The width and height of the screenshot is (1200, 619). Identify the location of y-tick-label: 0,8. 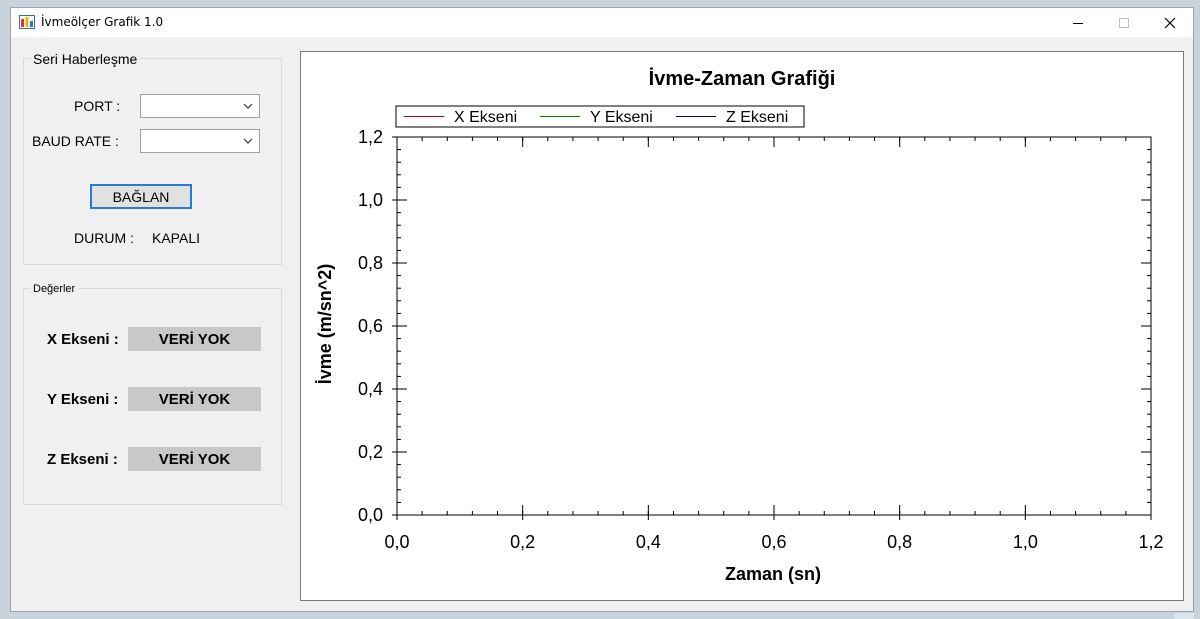
(370, 263).